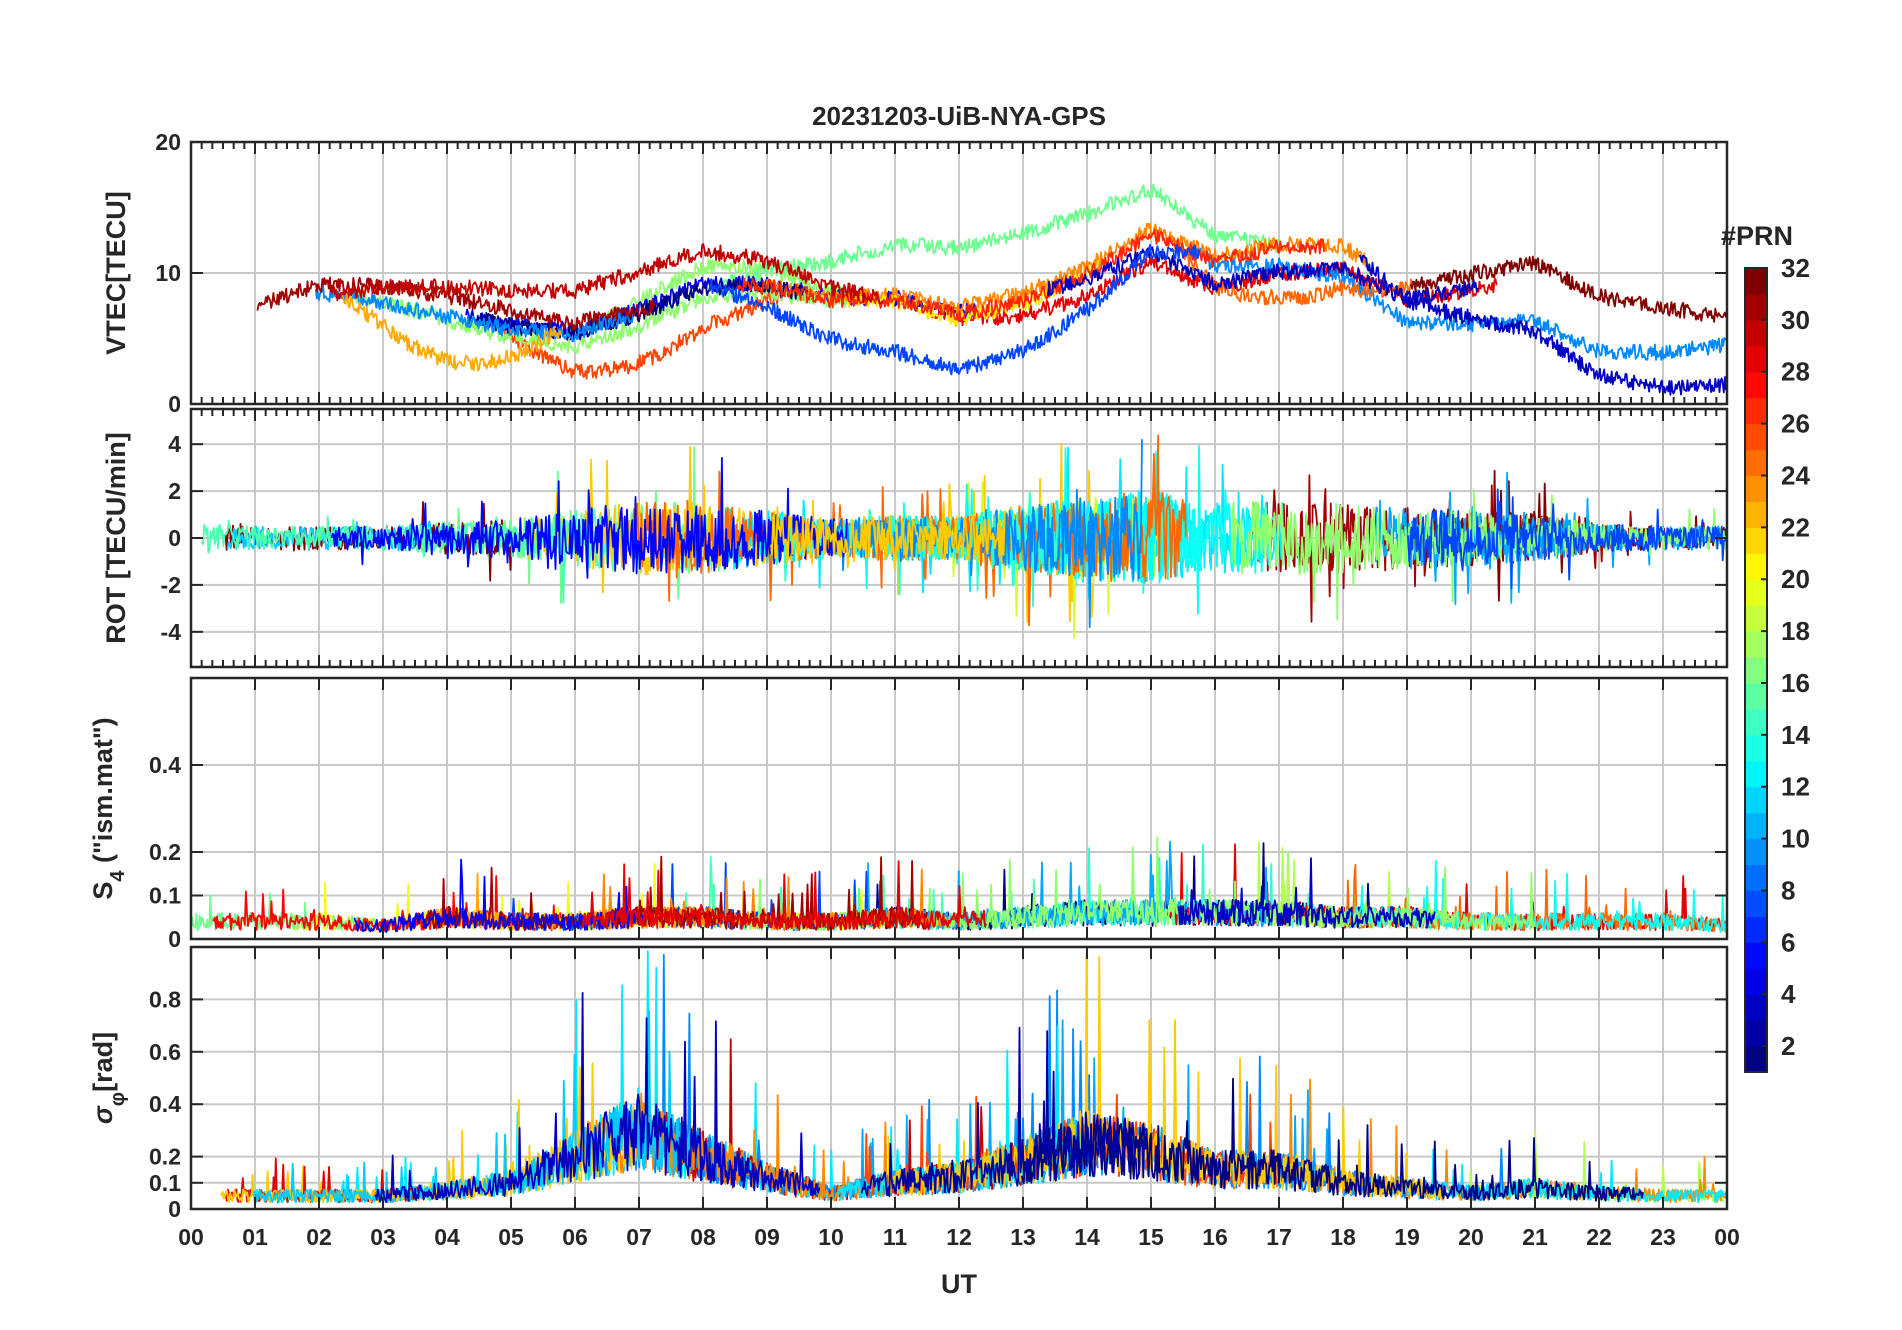  Describe the element at coordinates (1663, 1237) in the screenshot. I see `x-tick-label: 23` at that location.